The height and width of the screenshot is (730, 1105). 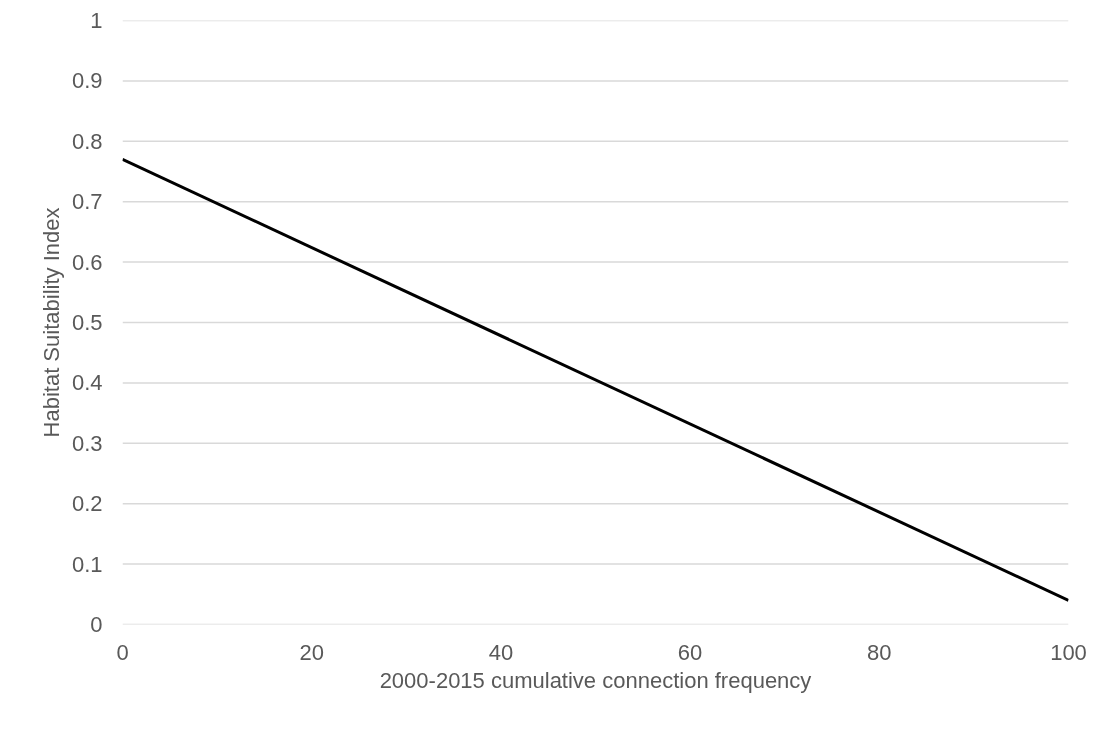 What do you see at coordinates (87, 504) in the screenshot?
I see `y-tick-label: 0.2` at bounding box center [87, 504].